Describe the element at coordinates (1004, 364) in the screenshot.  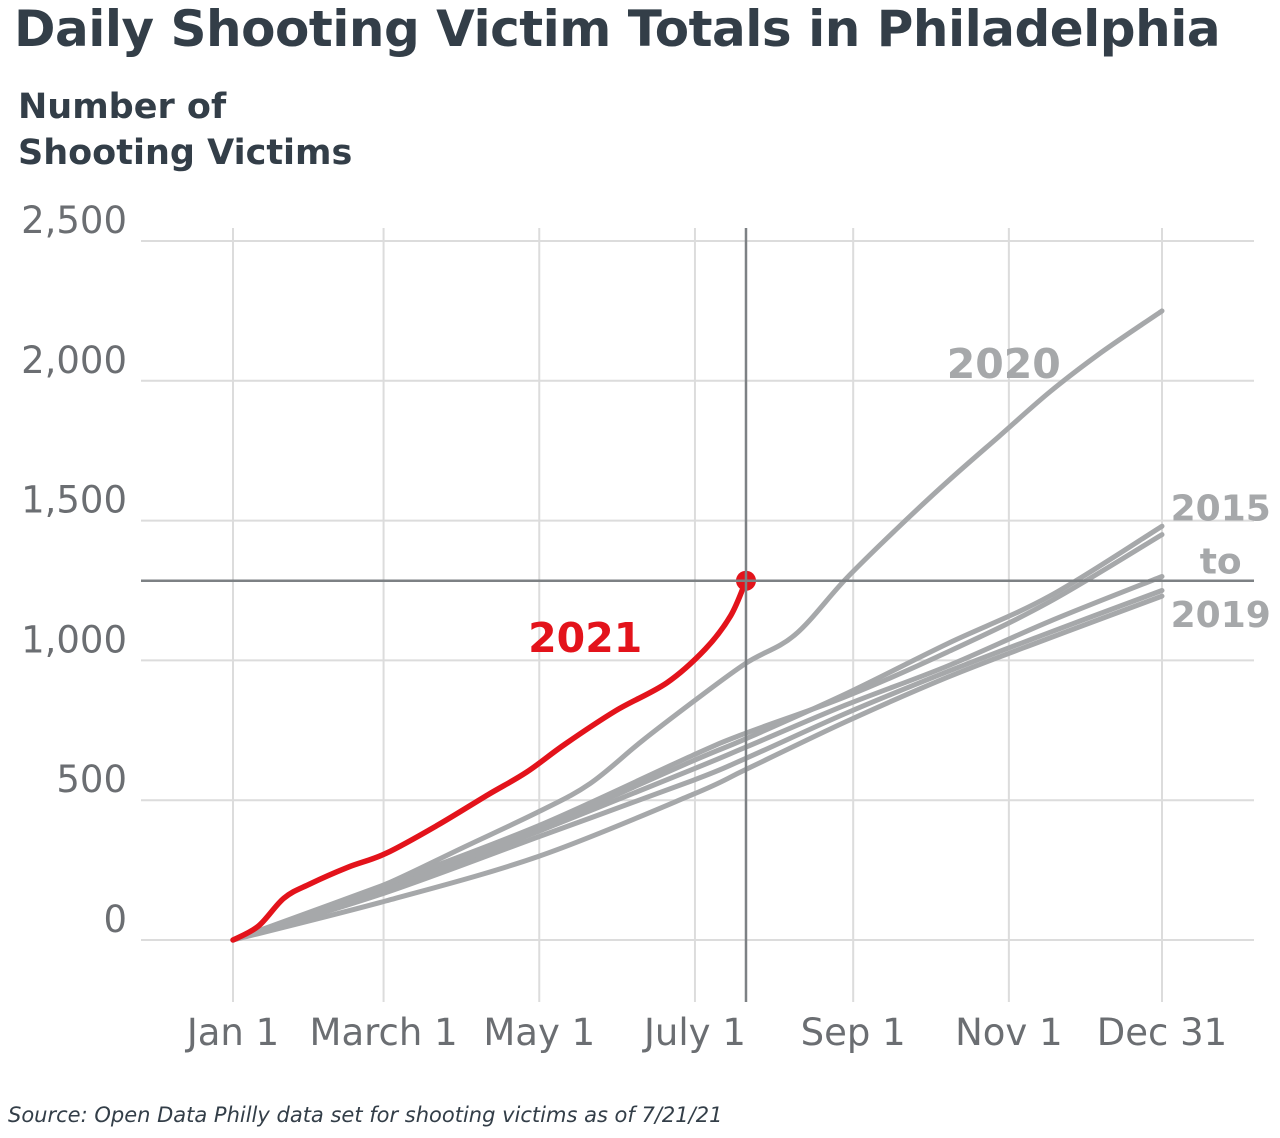
I see `annotation-label-1: 2020` at that location.